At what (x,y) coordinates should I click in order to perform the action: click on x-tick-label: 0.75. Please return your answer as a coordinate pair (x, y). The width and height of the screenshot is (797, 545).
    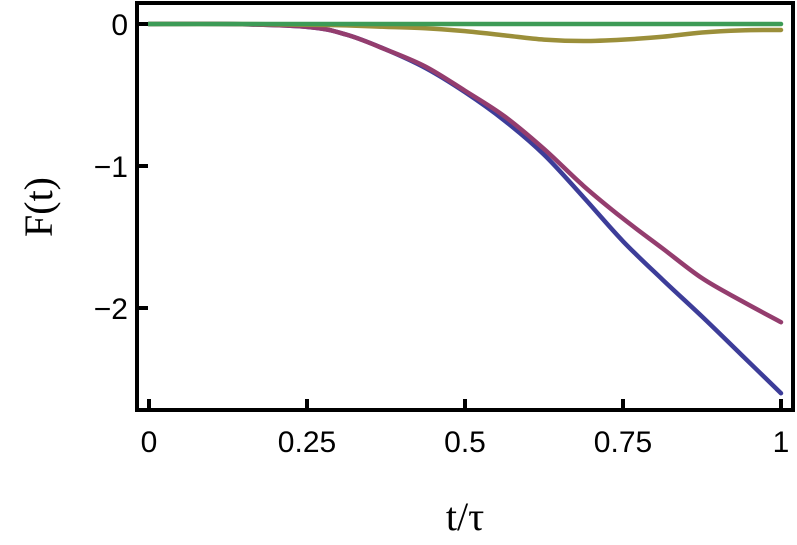
    Looking at the image, I should click on (623, 442).